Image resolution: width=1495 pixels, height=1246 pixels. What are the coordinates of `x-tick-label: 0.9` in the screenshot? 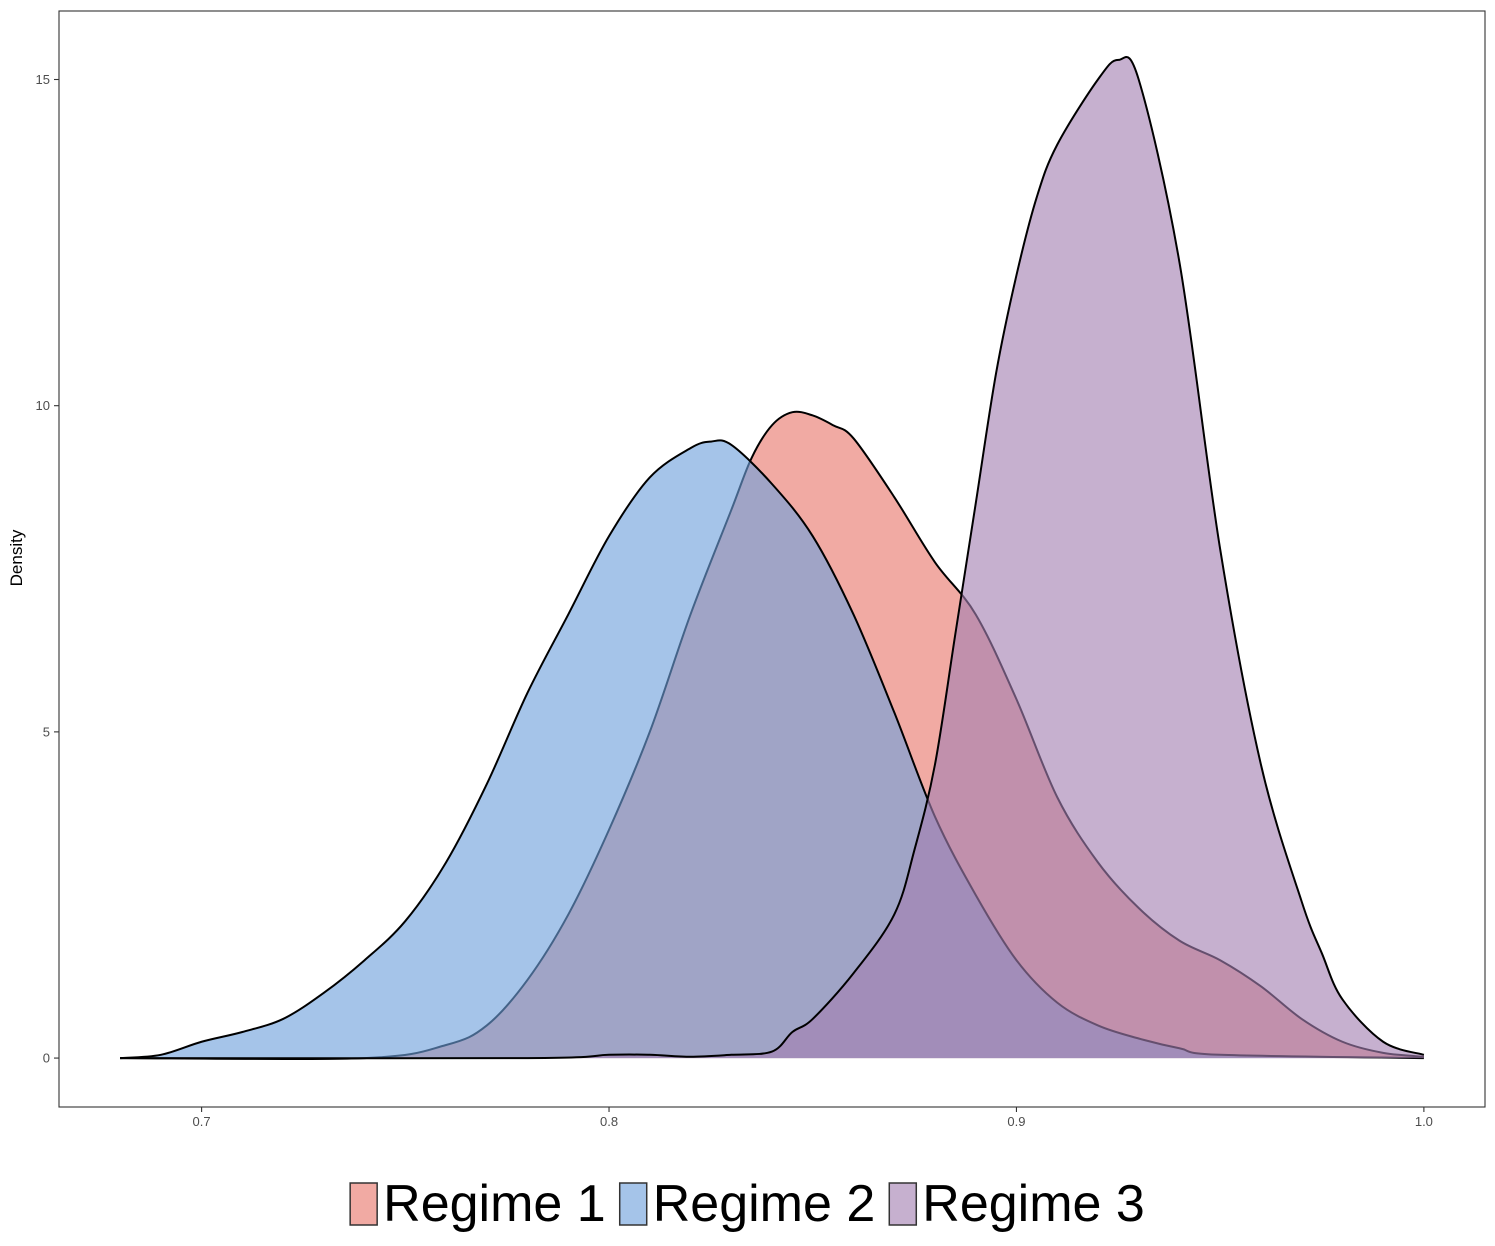 It's located at (1016, 1121).